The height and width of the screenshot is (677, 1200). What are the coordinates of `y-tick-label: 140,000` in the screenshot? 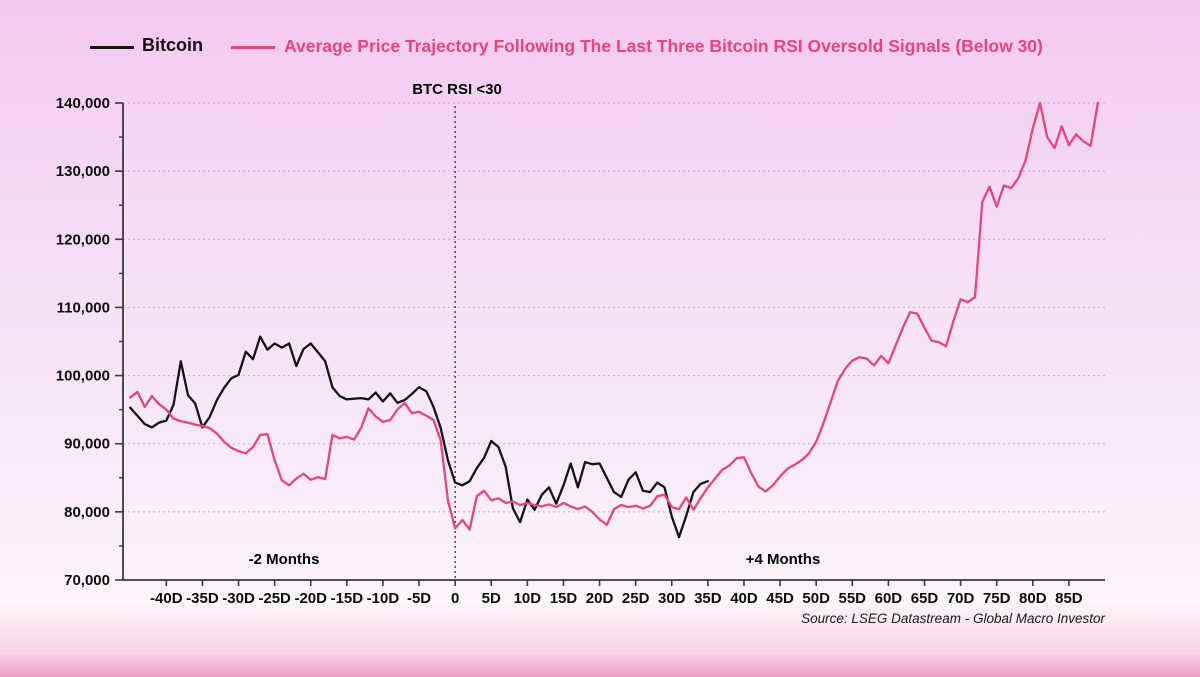 It's located at (83, 103).